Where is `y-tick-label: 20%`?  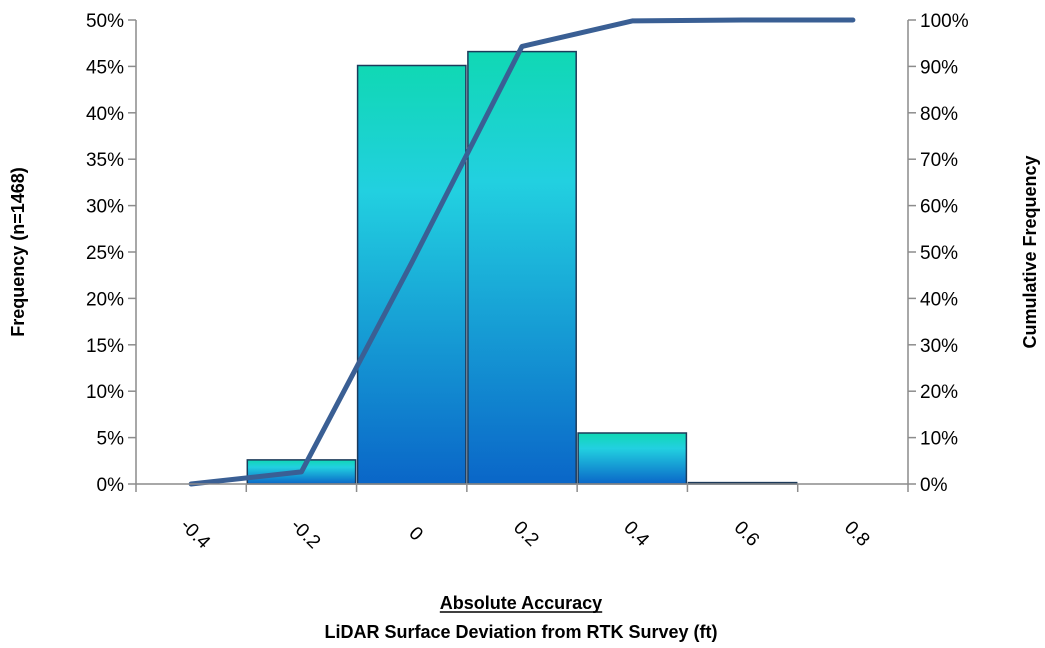 y-tick-label: 20% is located at coordinates (105, 299).